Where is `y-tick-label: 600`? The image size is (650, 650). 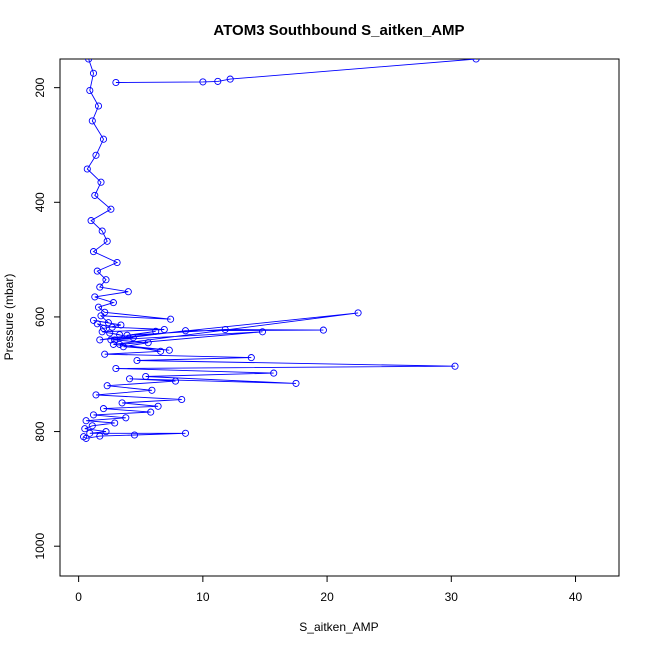
y-tick-label: 600 is located at coordinates (40, 317).